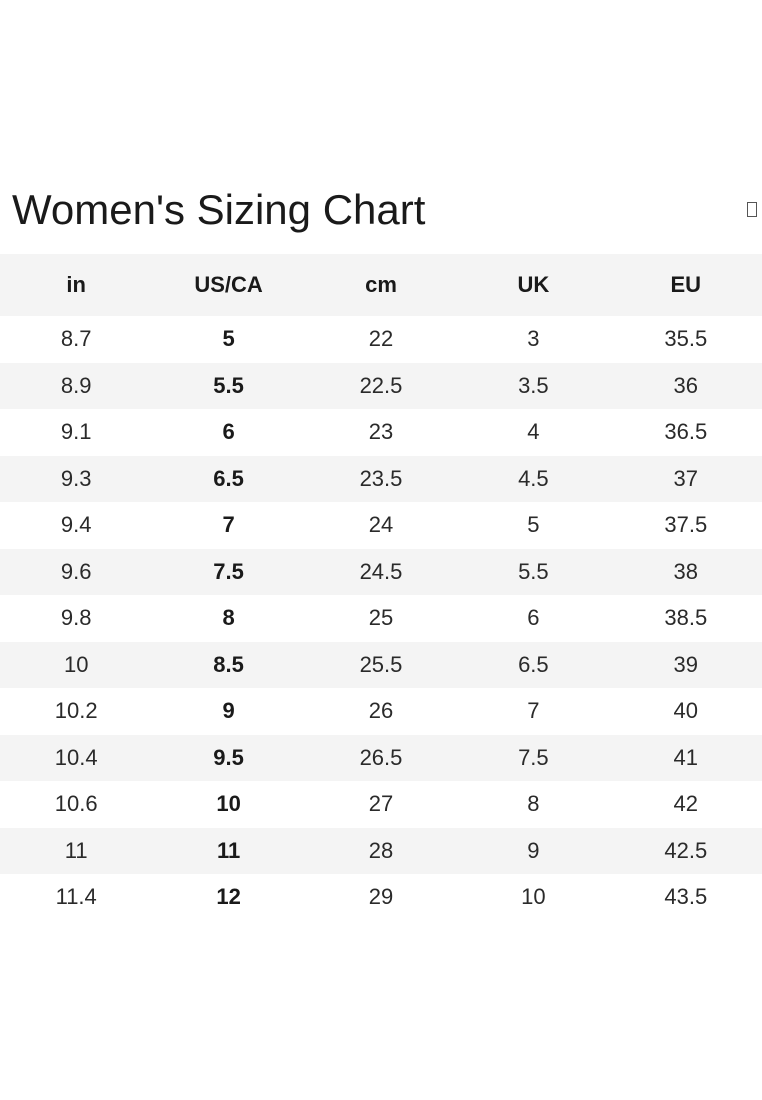 This screenshot has height=1100, width=762. What do you see at coordinates (228, 385) in the screenshot?
I see `cell-us-ca: 5.5` at bounding box center [228, 385].